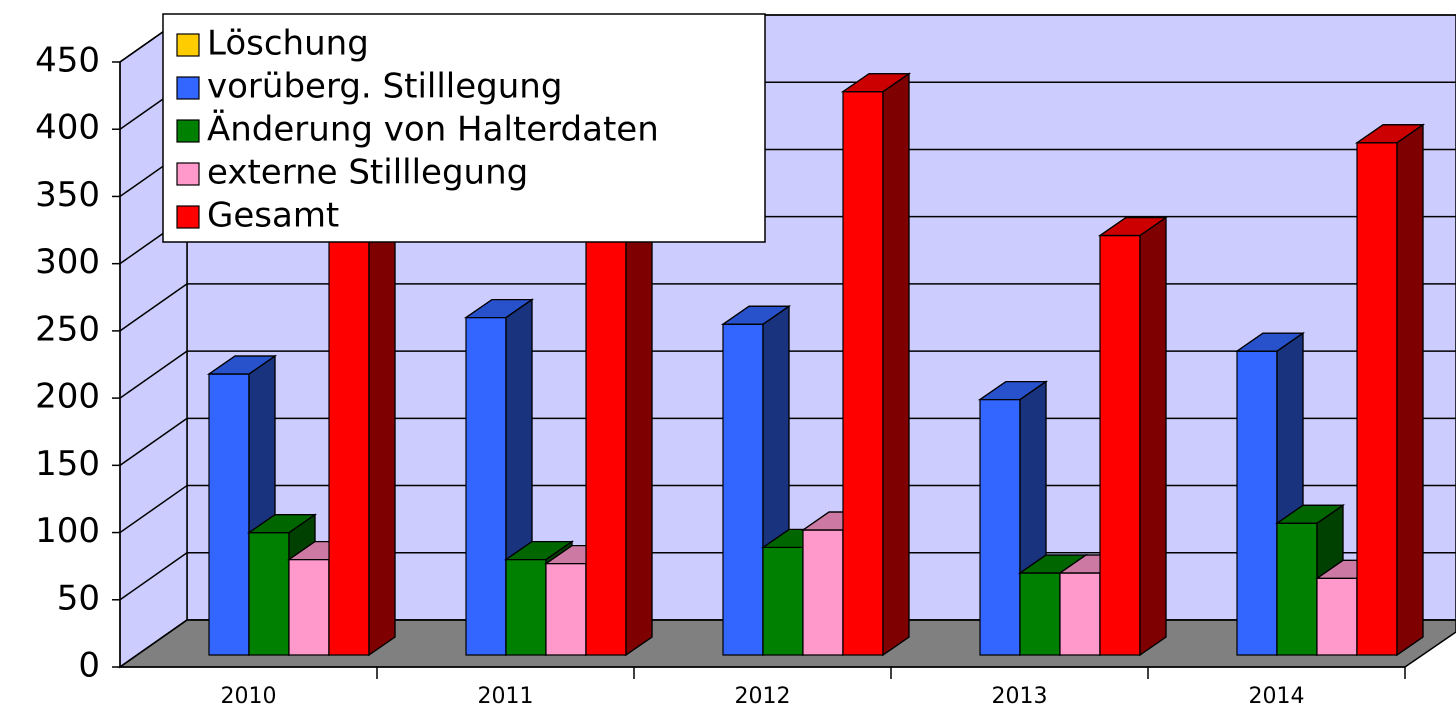  I want to click on y-tick-label: 450, so click(67, 61).